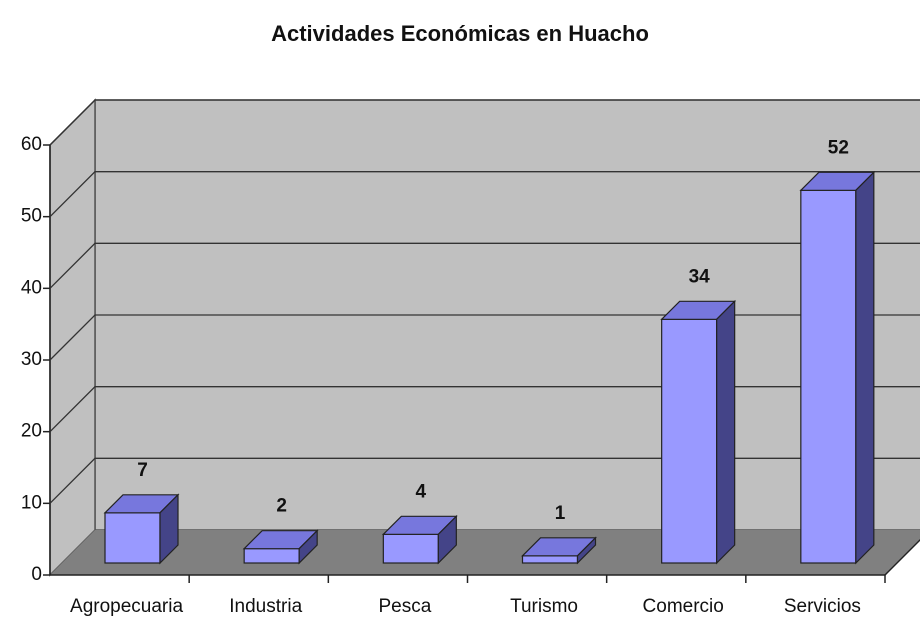 Image resolution: width=920 pixels, height=621 pixels. Describe the element at coordinates (544, 606) in the screenshot. I see `x-tick-label: Turismo` at that location.